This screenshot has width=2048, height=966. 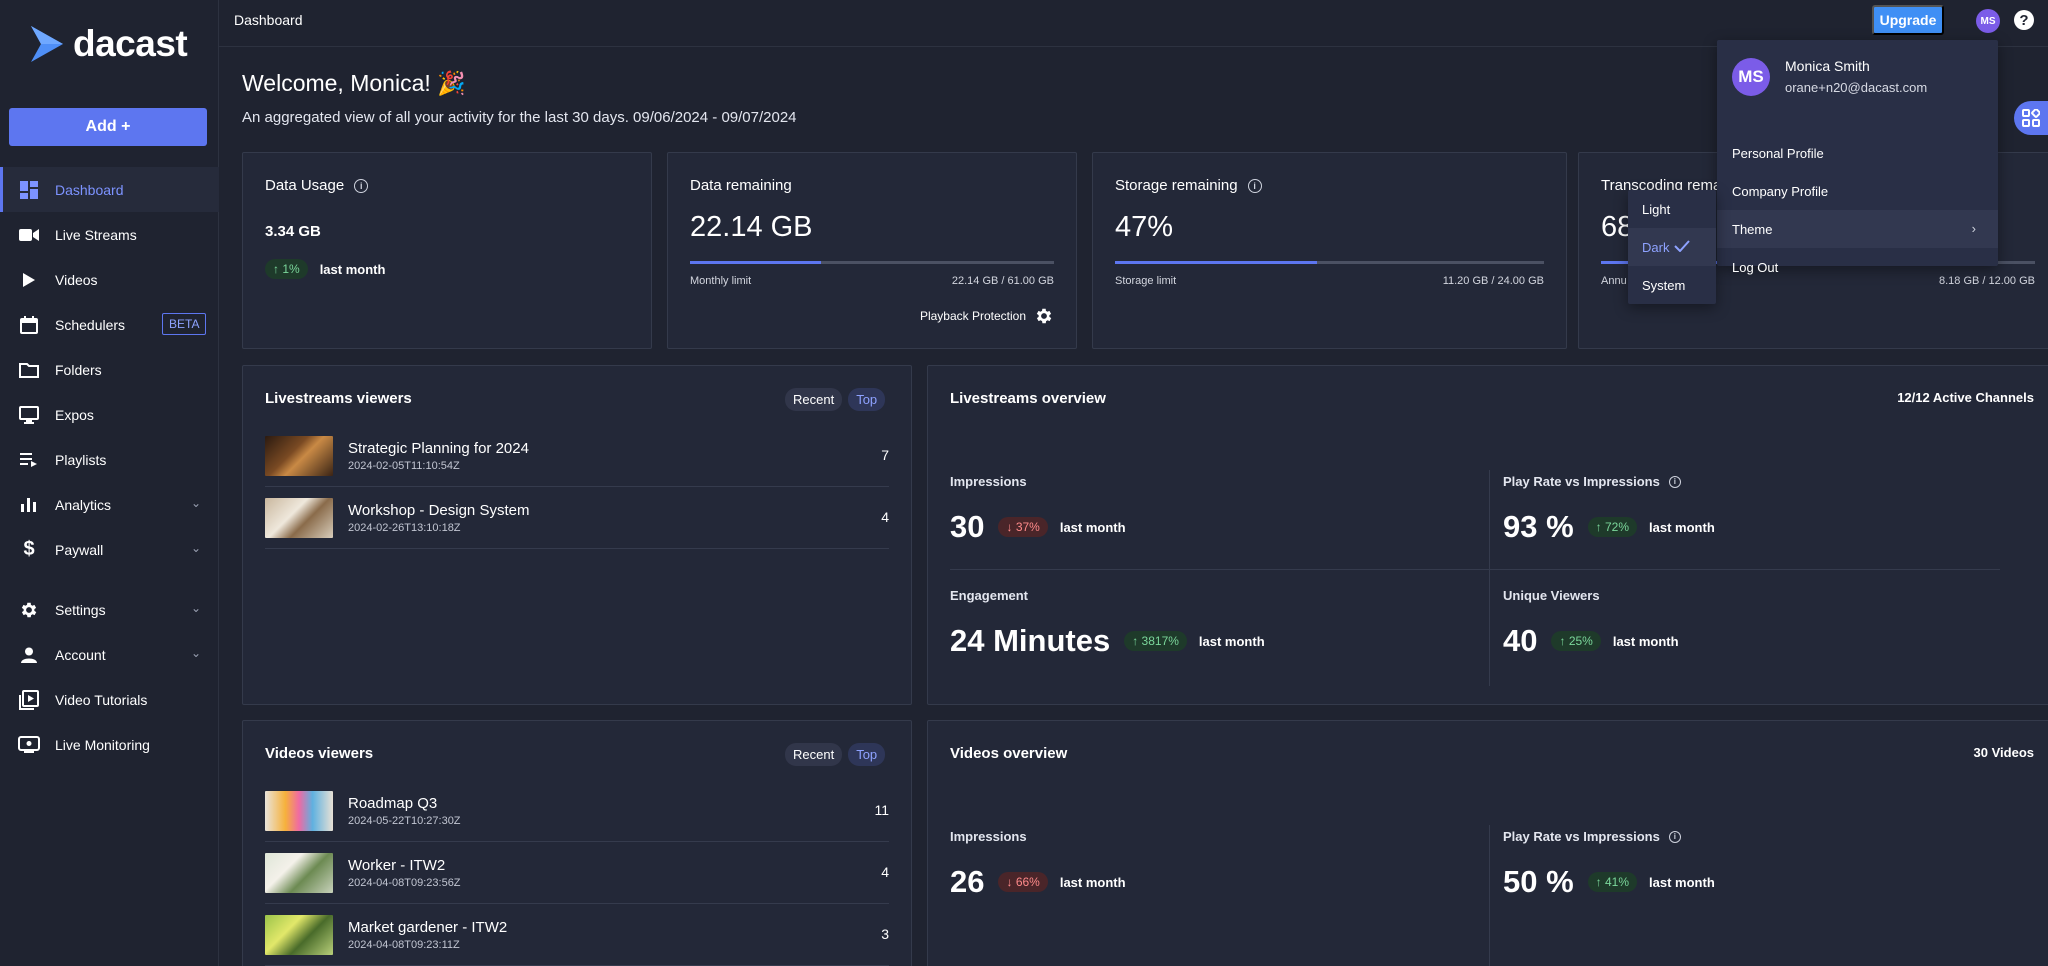 What do you see at coordinates (1827, 66) in the screenshot?
I see `user-name: Monica Smith` at bounding box center [1827, 66].